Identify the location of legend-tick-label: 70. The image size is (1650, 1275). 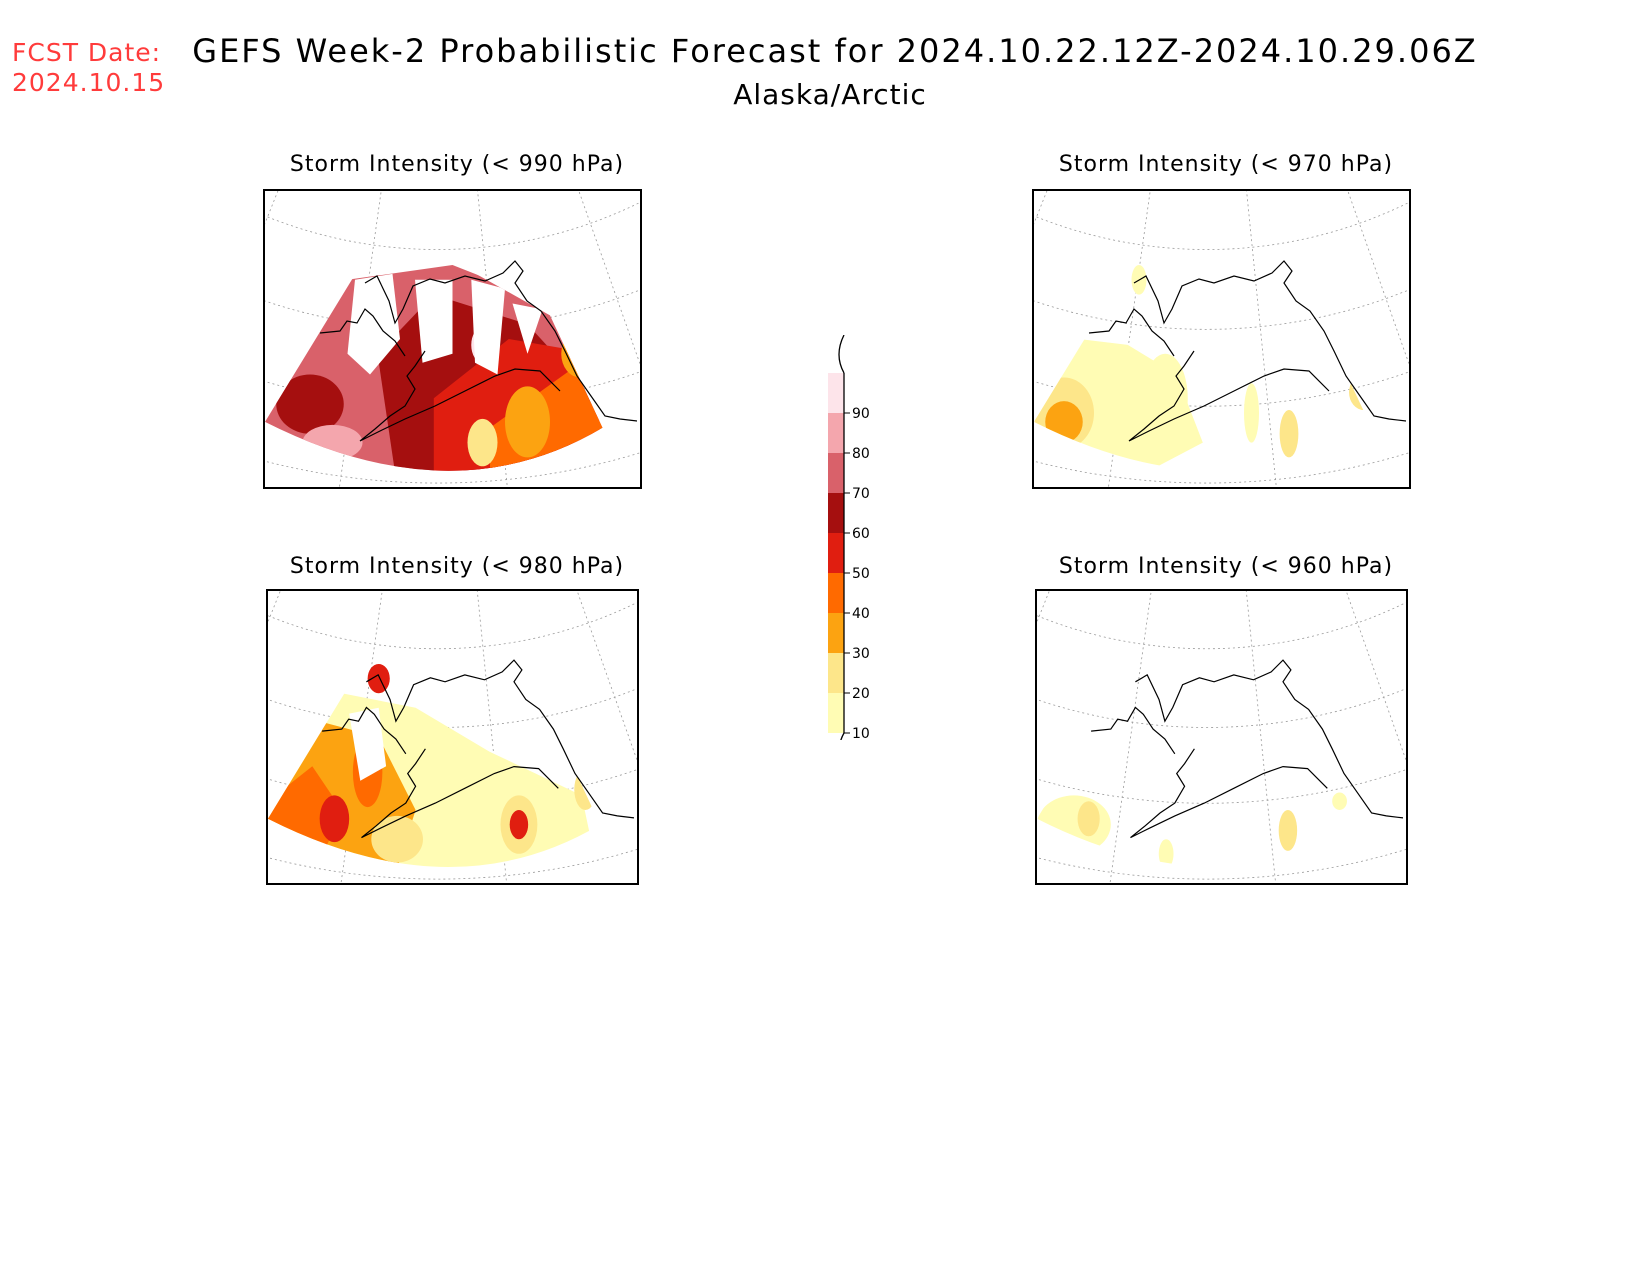
(861, 494).